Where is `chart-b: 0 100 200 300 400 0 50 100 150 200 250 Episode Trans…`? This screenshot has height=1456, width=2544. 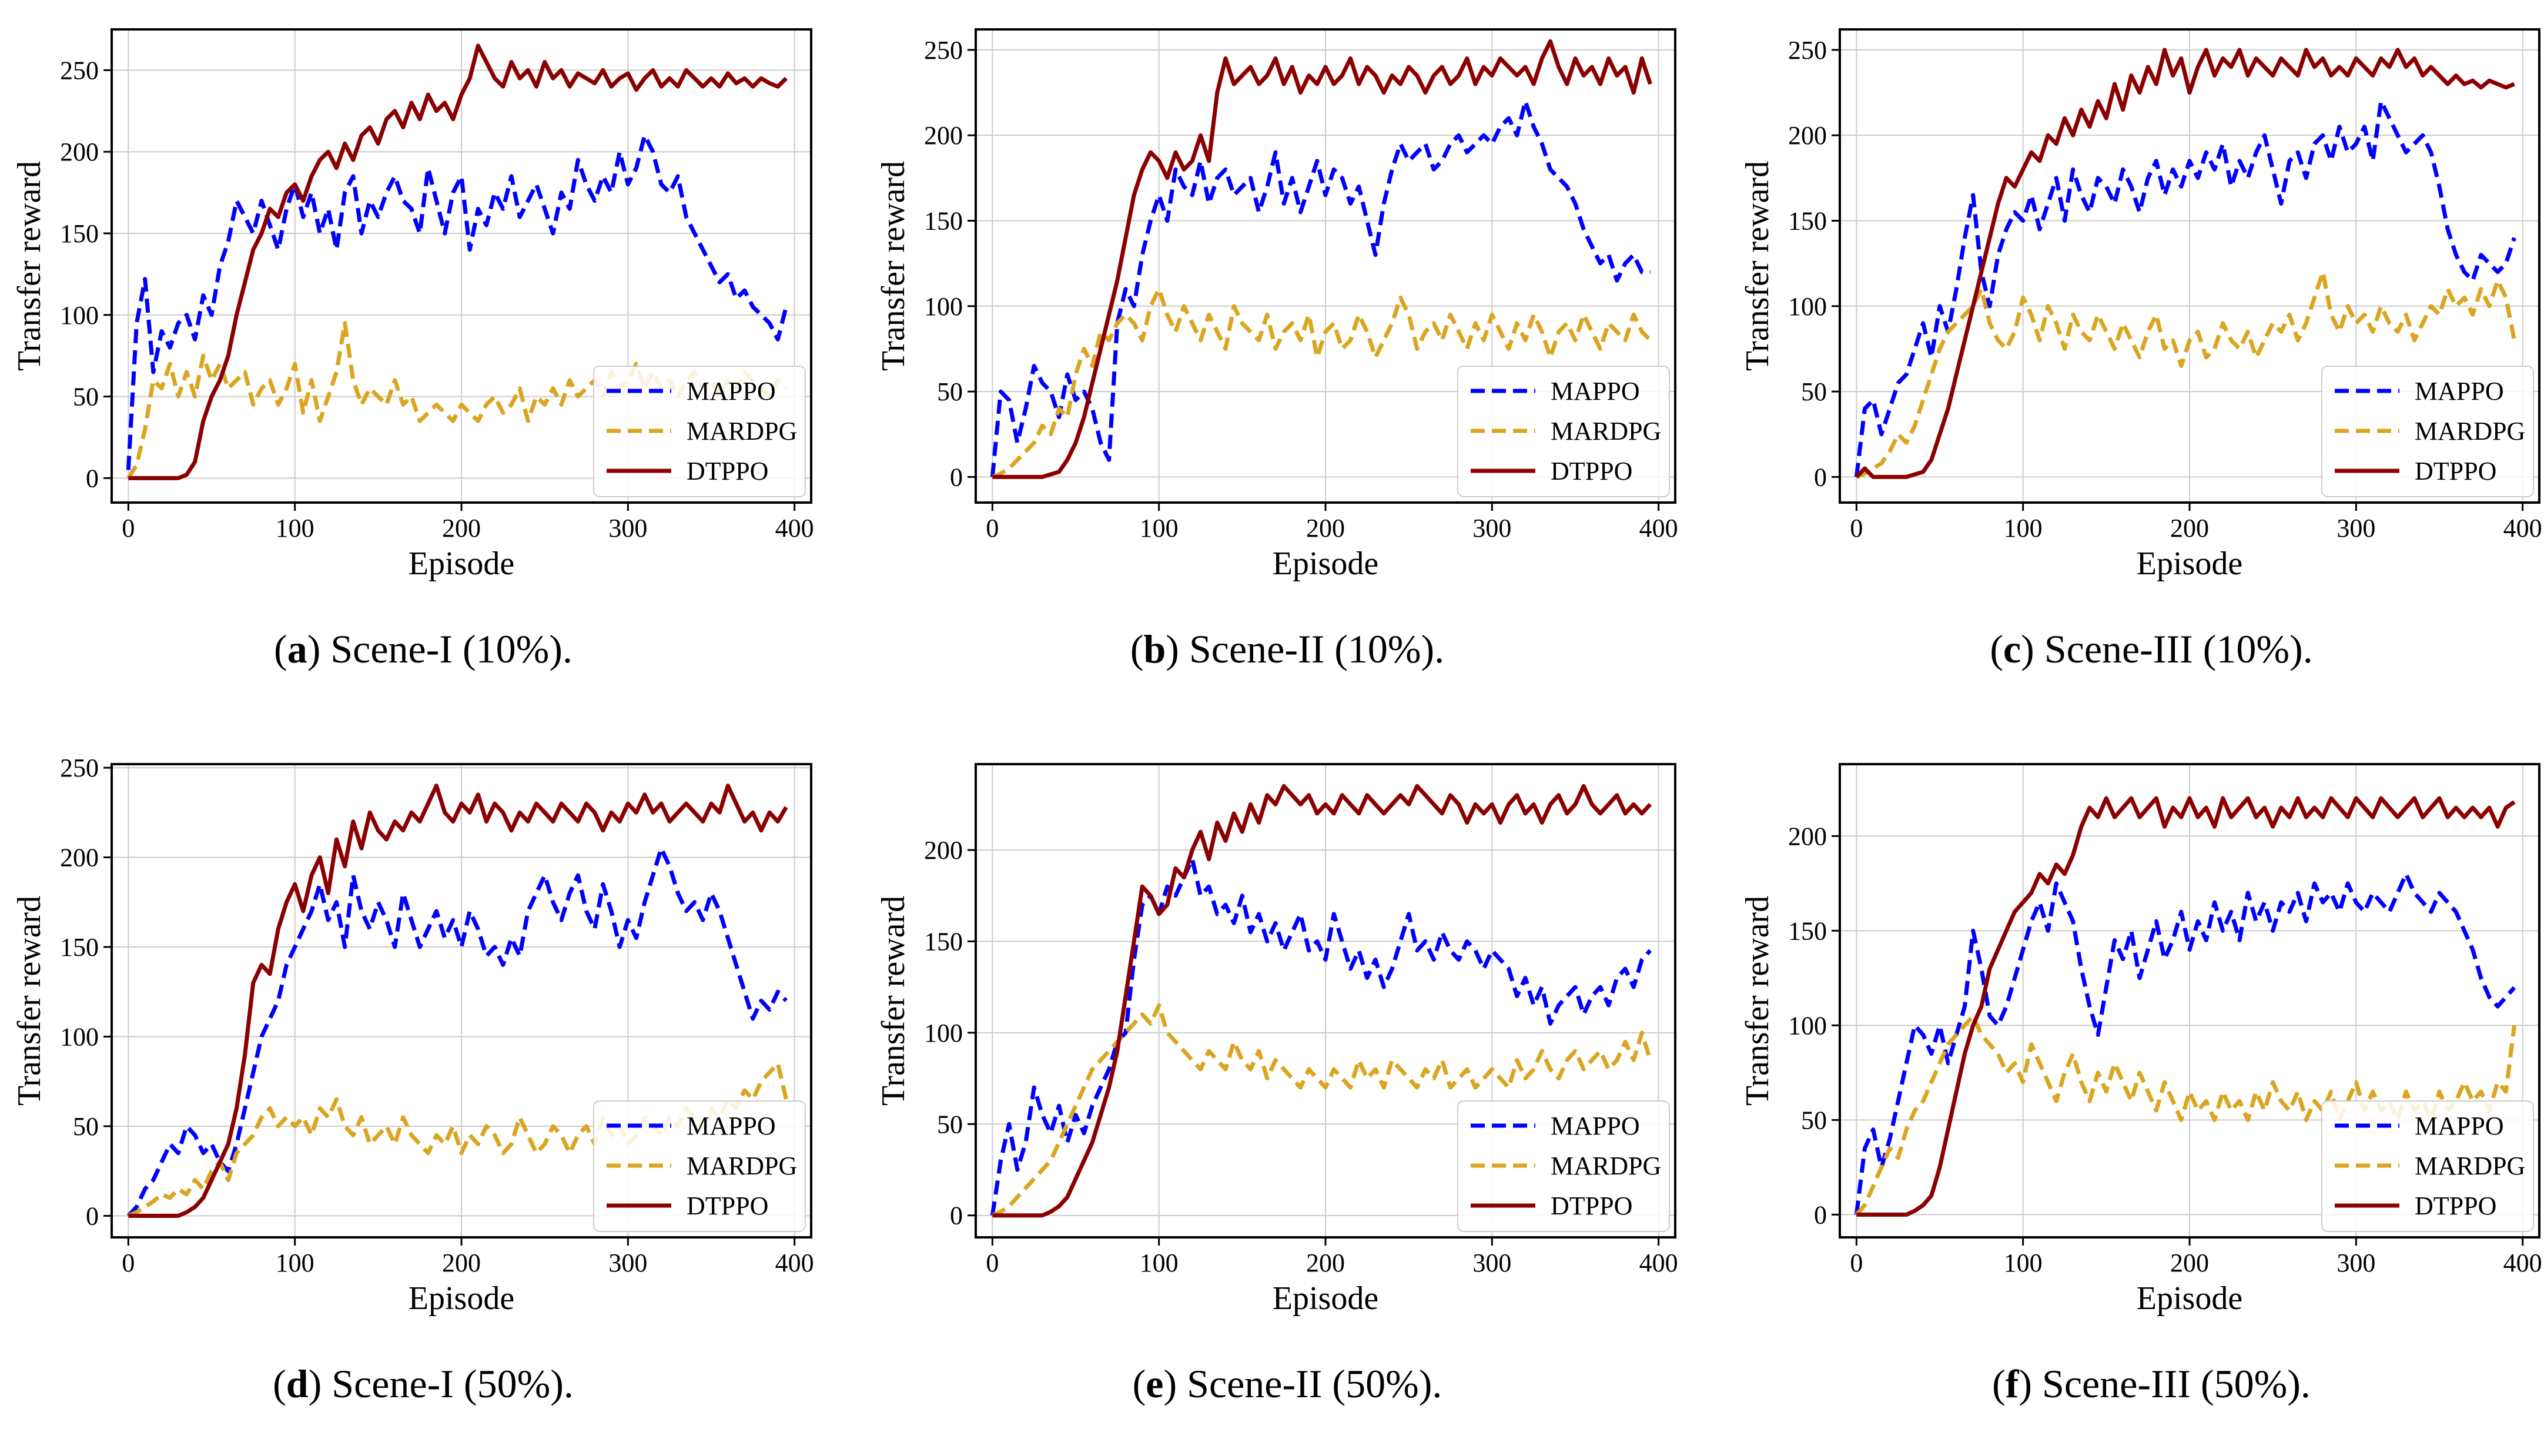
chart-b: 0 100 200 300 400 0 50 100 150 200 250 Episode Trans… is located at coordinates (1276, 305).